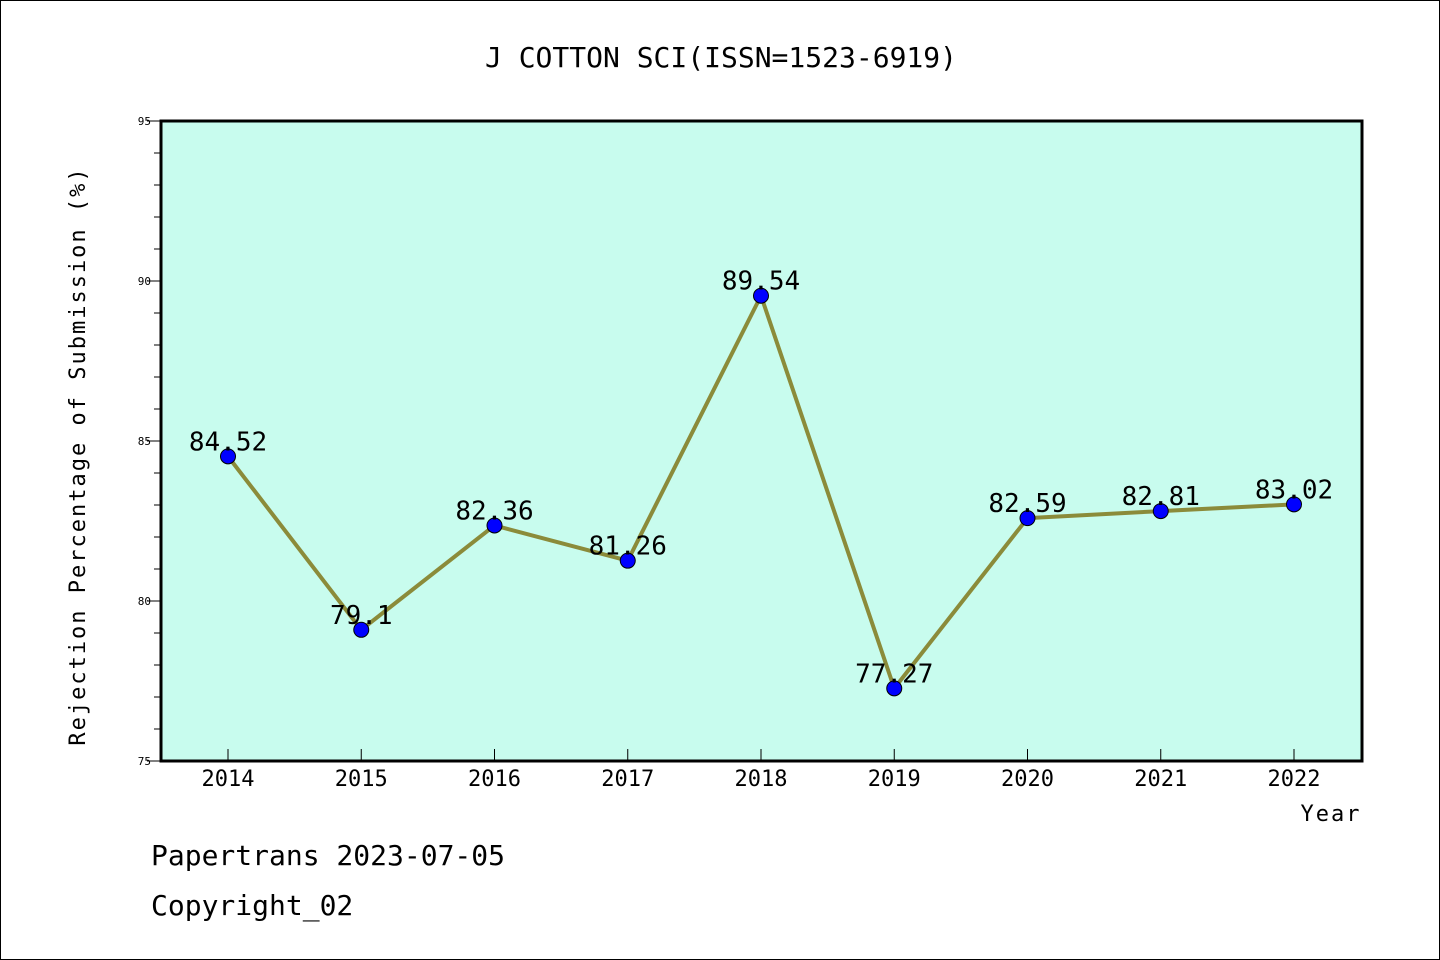 The image size is (1440, 960). What do you see at coordinates (361, 779) in the screenshot?
I see `x-tick-label: 2015` at bounding box center [361, 779].